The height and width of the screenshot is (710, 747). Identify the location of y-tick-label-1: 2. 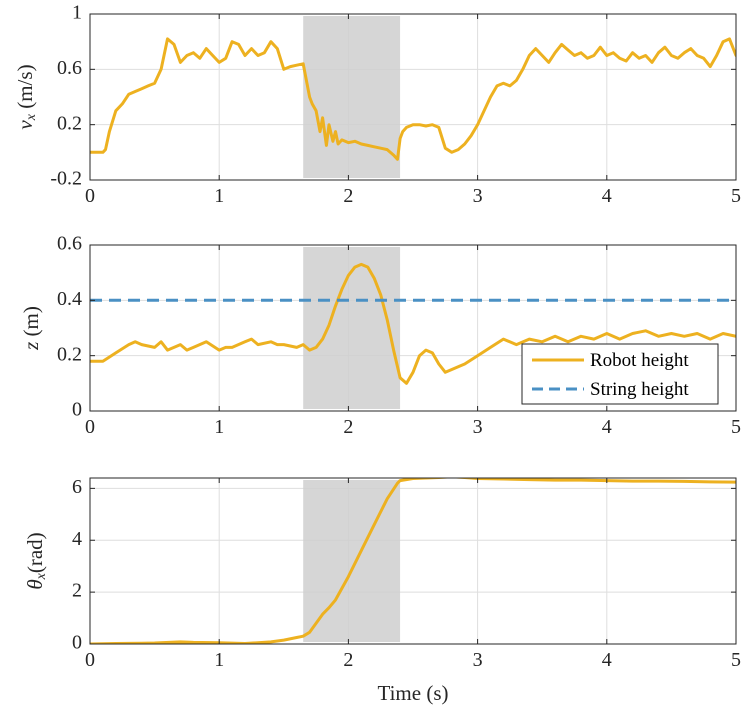
(77, 591).